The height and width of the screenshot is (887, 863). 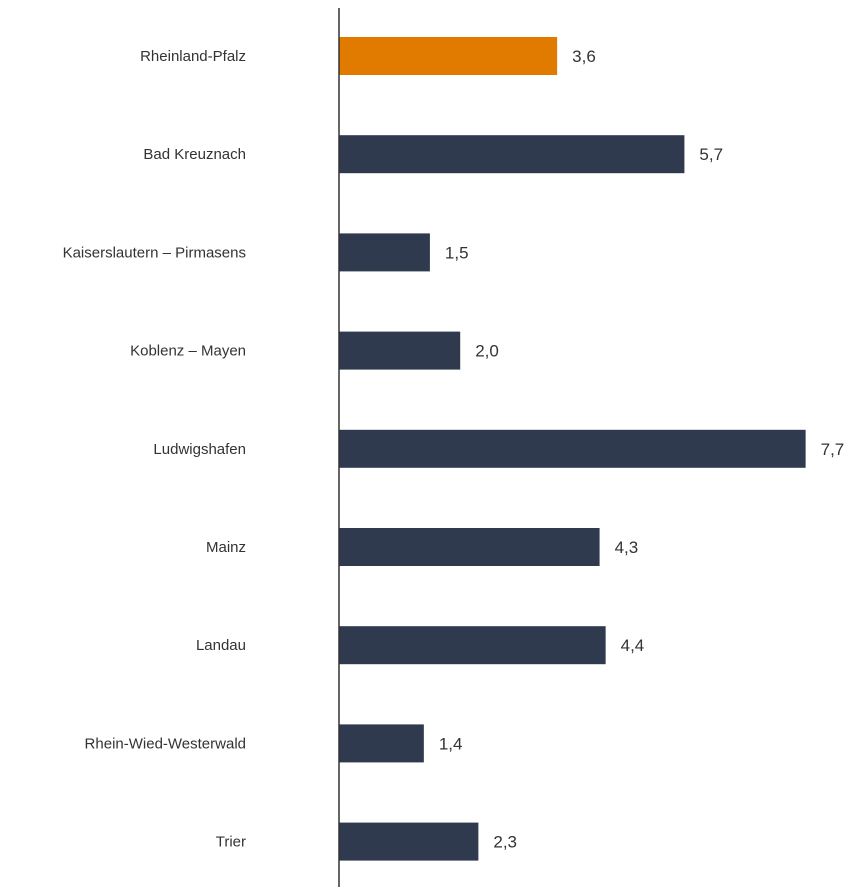 What do you see at coordinates (154, 252) in the screenshot?
I see `category-label-kaiserslautern-pirmasens: Kaiserslautern – Pirmasens` at bounding box center [154, 252].